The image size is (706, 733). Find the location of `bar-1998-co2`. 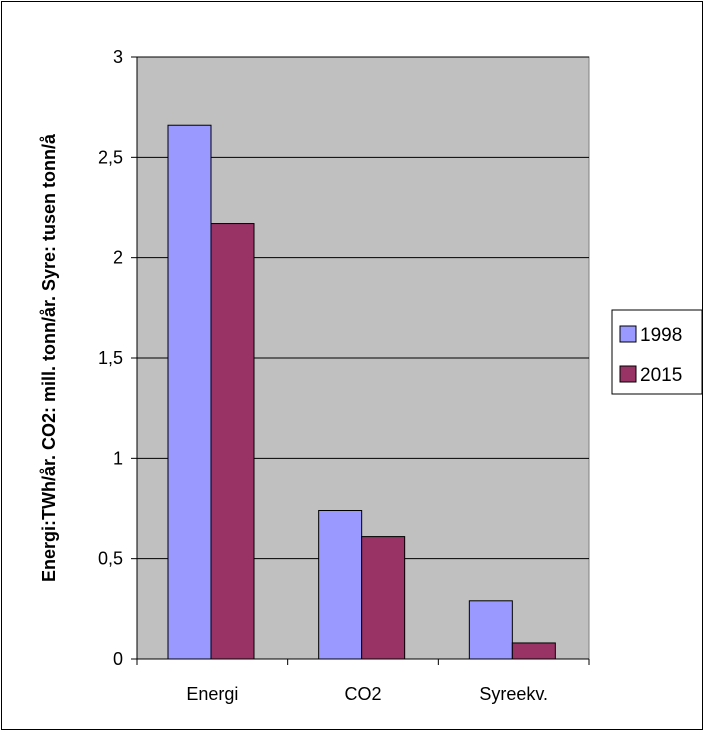

bar-1998-co2 is located at coordinates (340, 585).